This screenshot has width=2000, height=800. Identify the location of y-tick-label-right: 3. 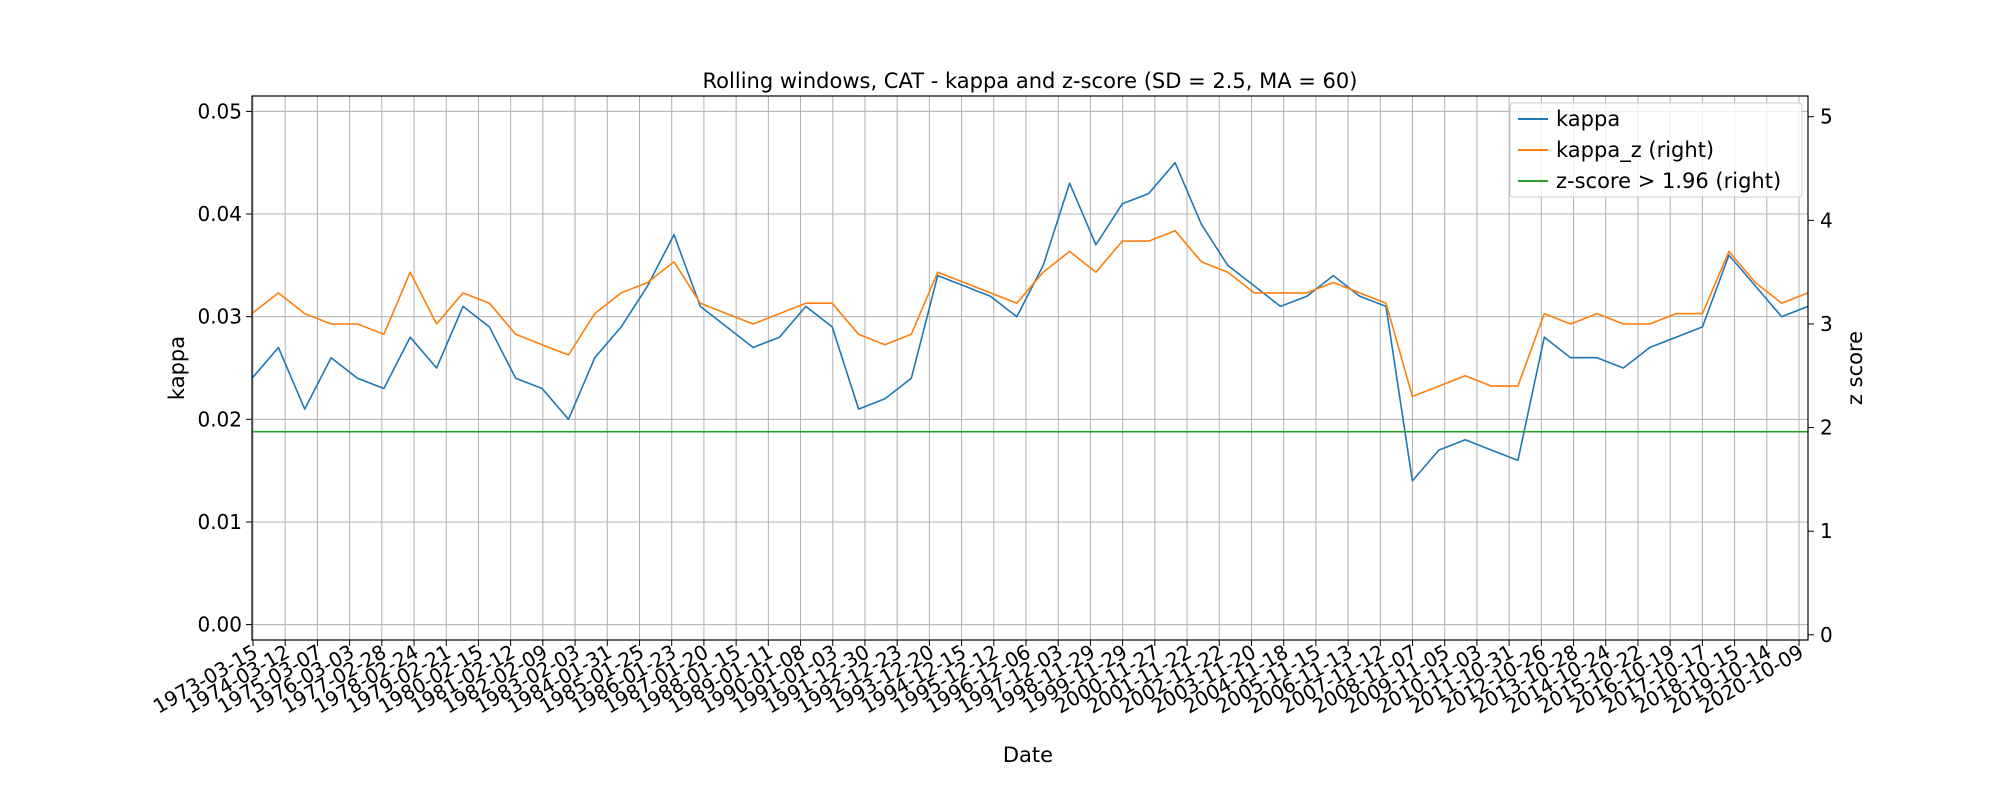
(1826, 324).